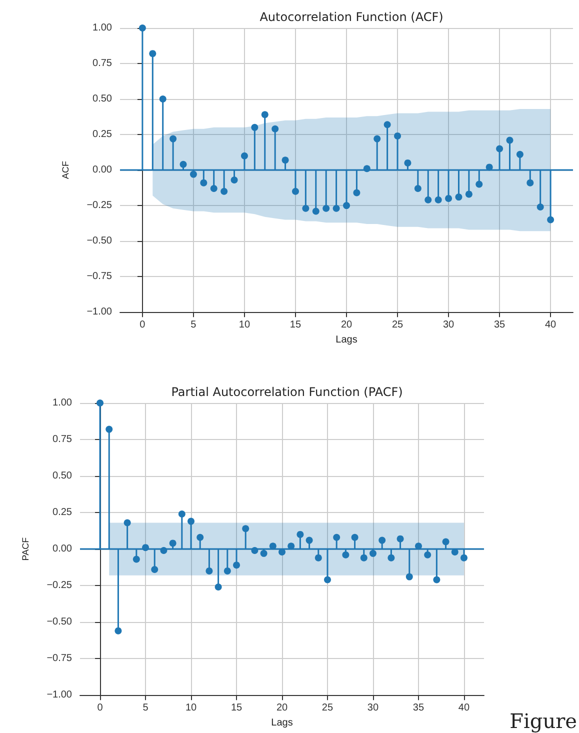 The height and width of the screenshot is (733, 579). What do you see at coordinates (25, 548) in the screenshot?
I see `y-axis-title: PACF` at bounding box center [25, 548].